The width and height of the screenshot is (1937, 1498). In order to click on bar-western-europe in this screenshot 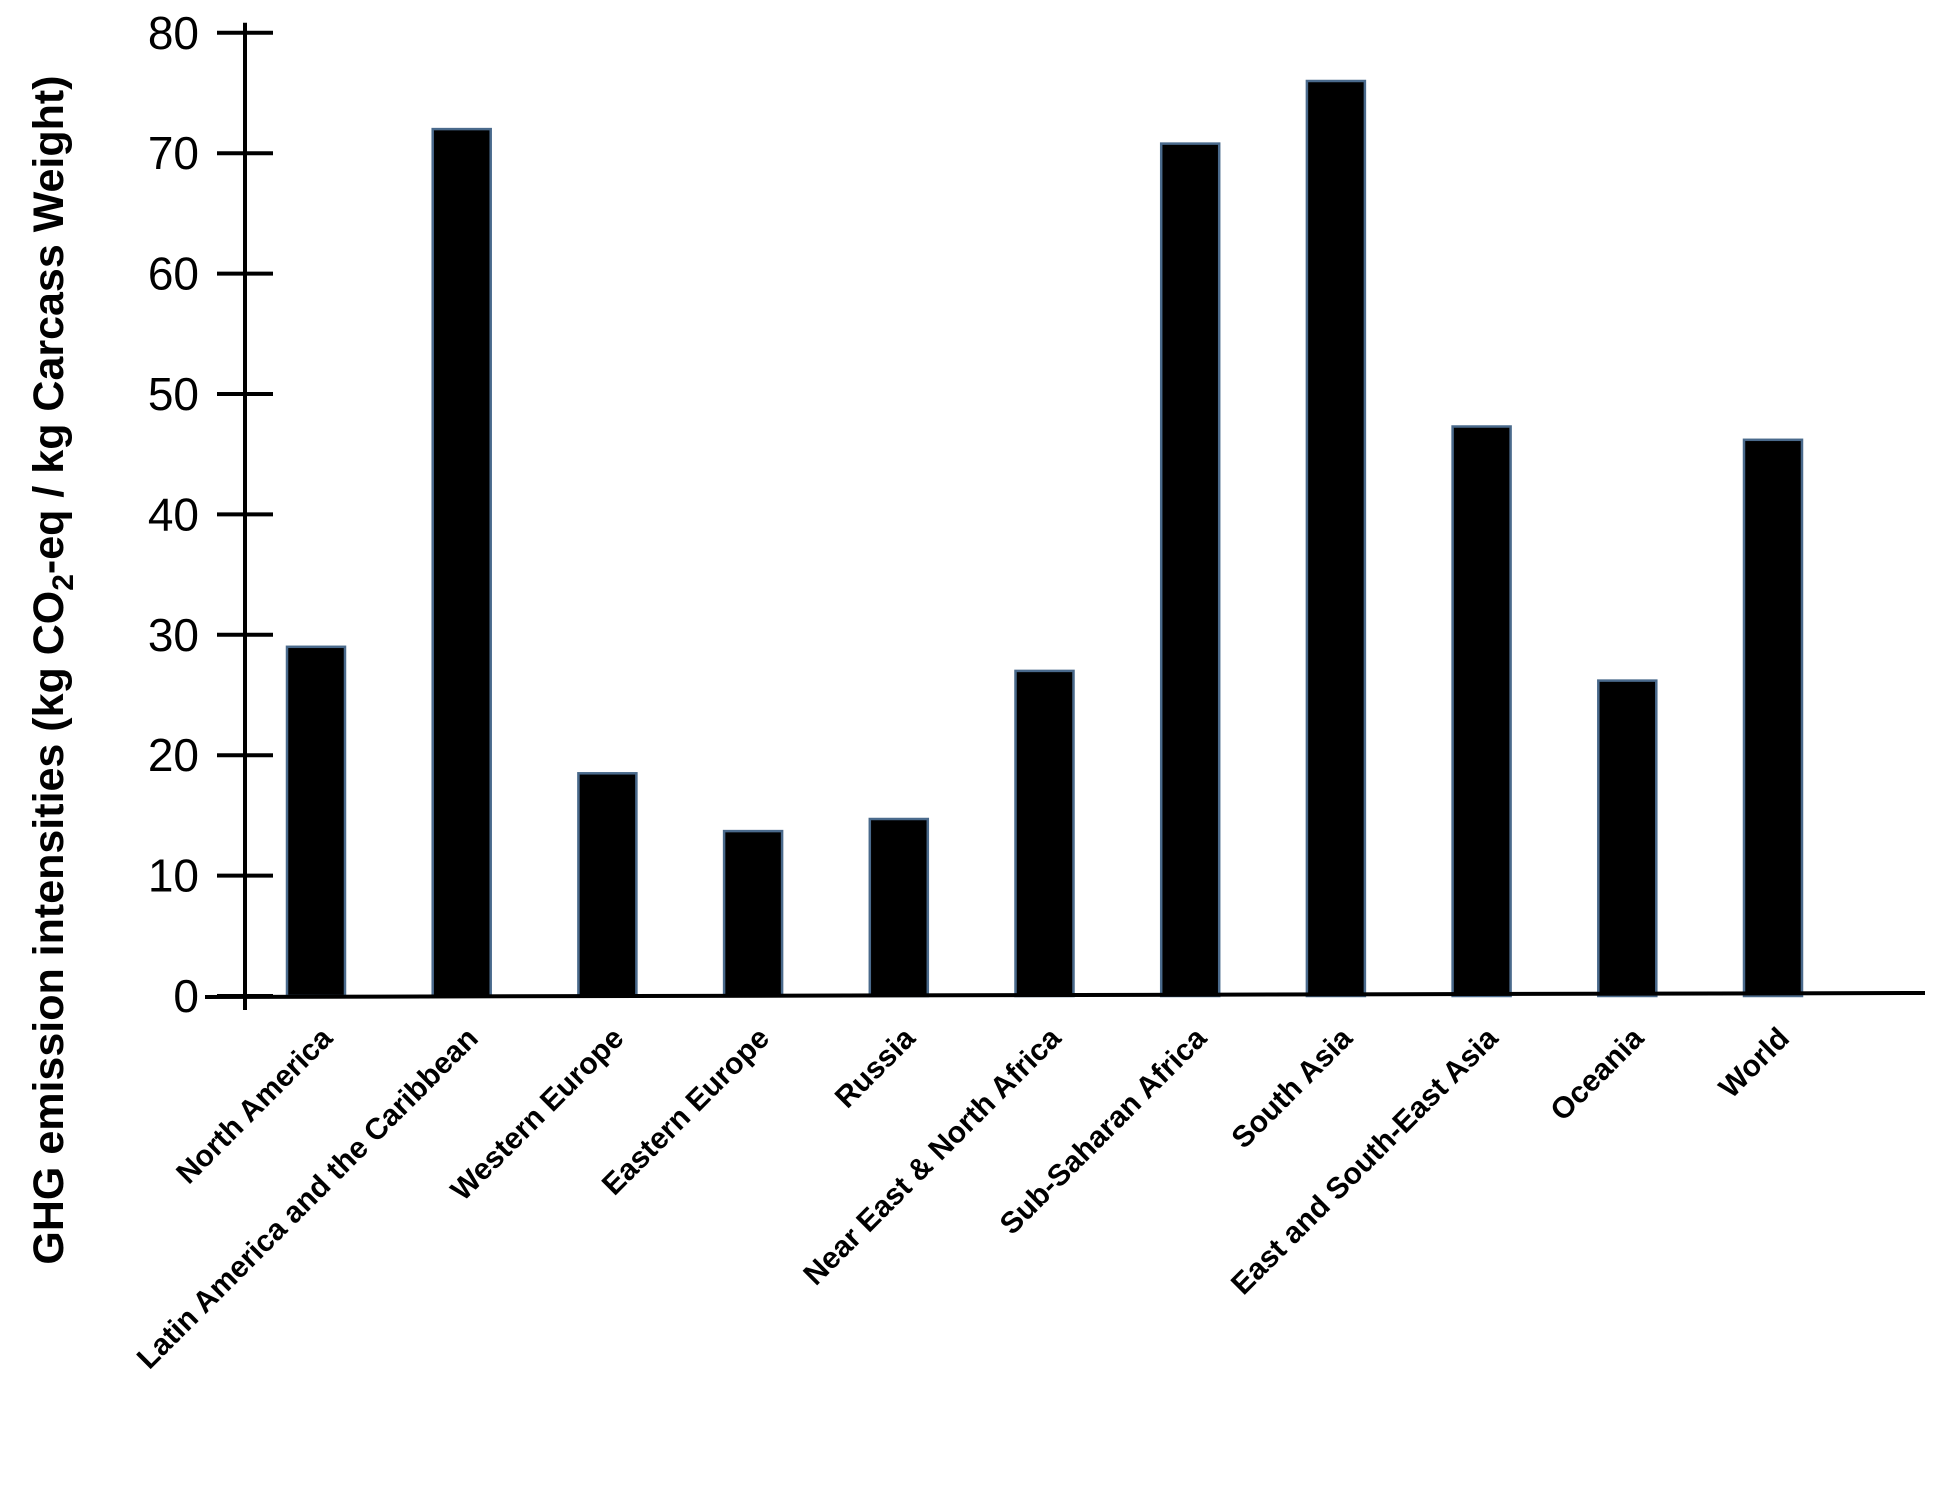, I will do `click(607, 885)`.